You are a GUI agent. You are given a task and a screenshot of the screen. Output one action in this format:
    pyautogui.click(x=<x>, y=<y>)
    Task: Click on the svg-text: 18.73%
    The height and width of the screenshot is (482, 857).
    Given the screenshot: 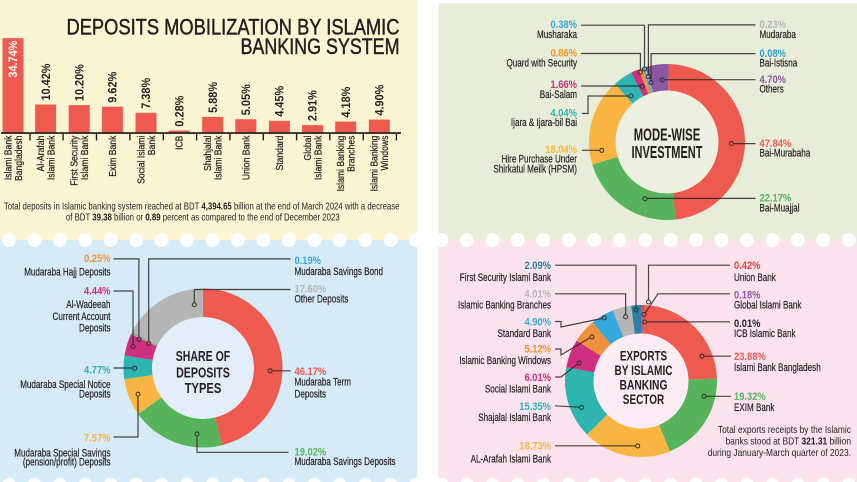 What is the action you would take?
    pyautogui.click(x=535, y=447)
    